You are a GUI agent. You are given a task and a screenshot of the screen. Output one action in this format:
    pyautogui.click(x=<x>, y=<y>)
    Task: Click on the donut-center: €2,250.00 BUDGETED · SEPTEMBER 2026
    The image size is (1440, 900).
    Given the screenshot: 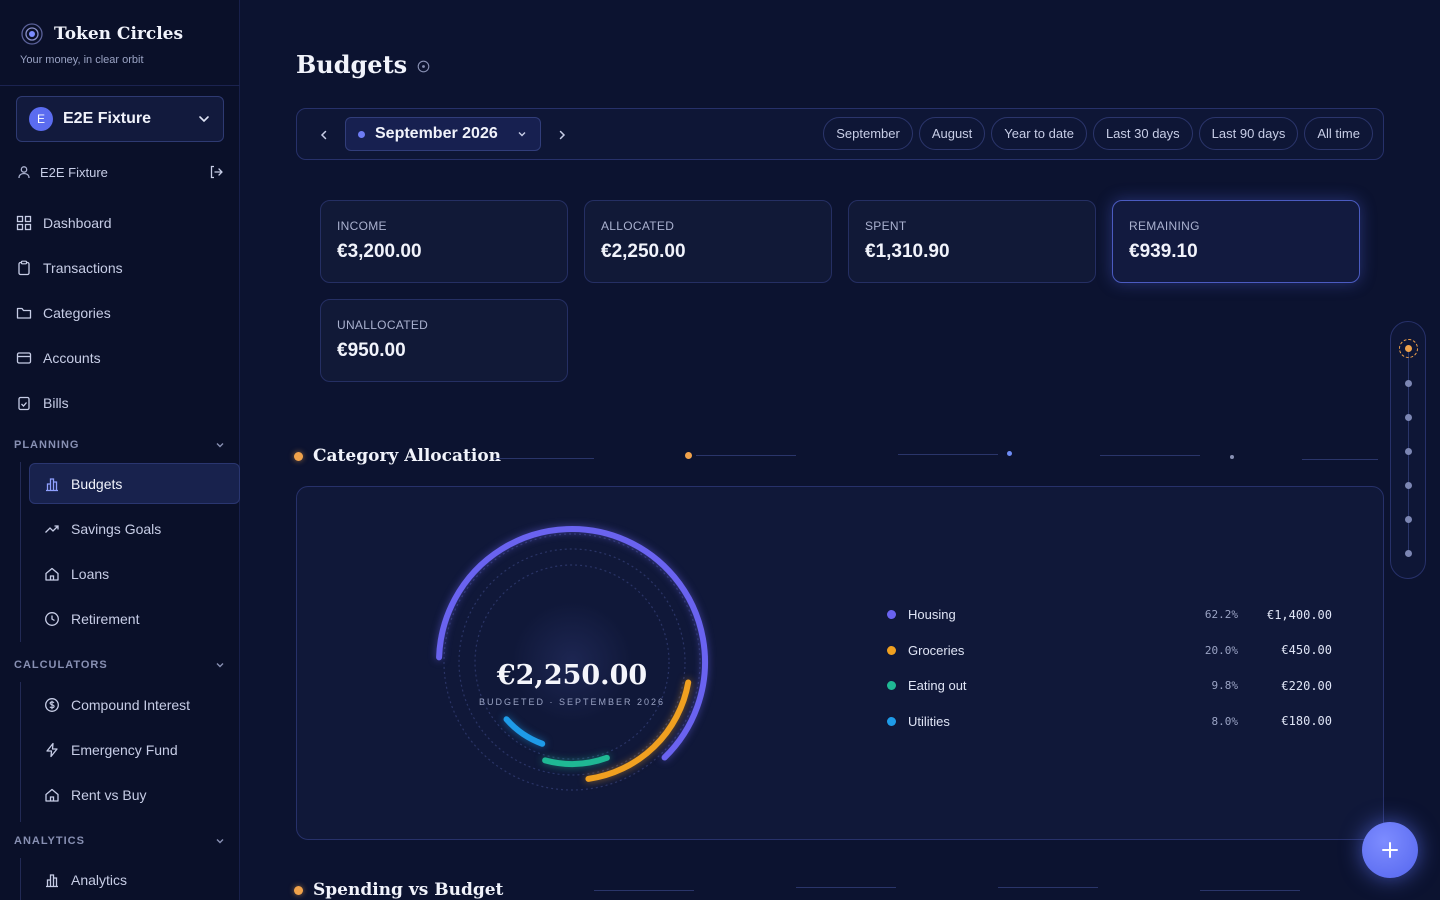 What is the action you would take?
    pyautogui.click(x=572, y=683)
    